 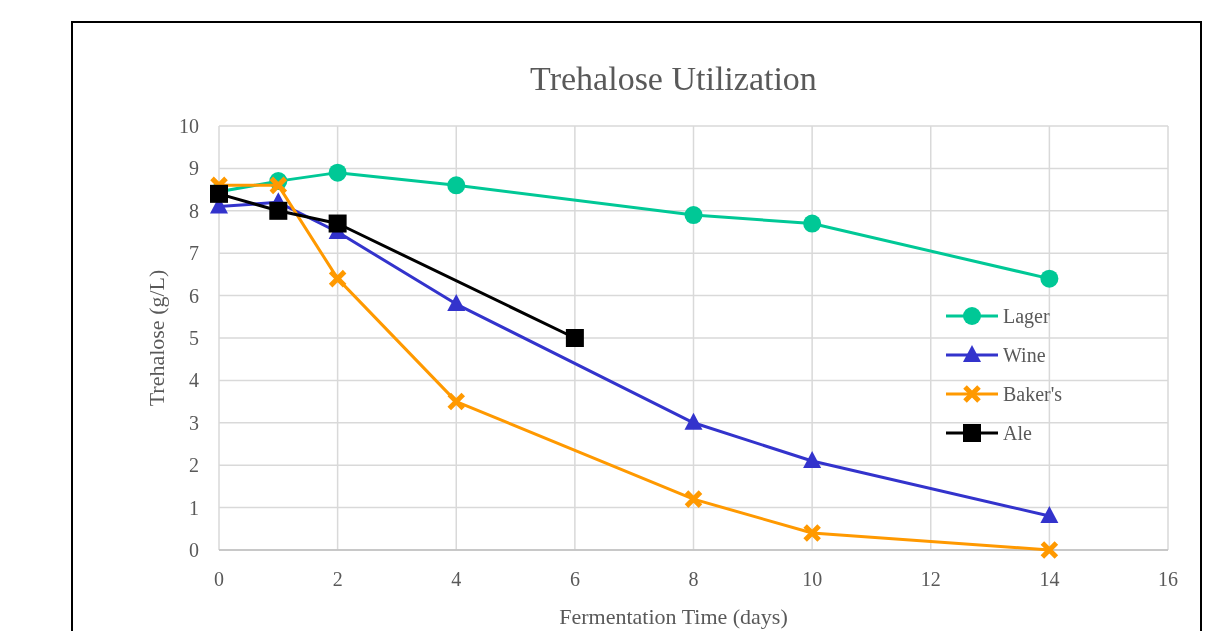 What do you see at coordinates (812, 579) in the screenshot?
I see `x-tick-label: 10` at bounding box center [812, 579].